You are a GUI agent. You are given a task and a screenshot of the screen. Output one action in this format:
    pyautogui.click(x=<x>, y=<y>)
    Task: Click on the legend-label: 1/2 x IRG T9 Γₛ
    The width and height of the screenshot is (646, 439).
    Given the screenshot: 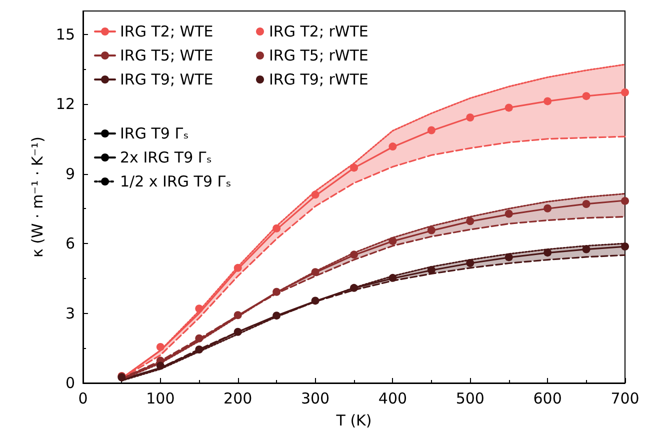 What is the action you would take?
    pyautogui.click(x=176, y=181)
    